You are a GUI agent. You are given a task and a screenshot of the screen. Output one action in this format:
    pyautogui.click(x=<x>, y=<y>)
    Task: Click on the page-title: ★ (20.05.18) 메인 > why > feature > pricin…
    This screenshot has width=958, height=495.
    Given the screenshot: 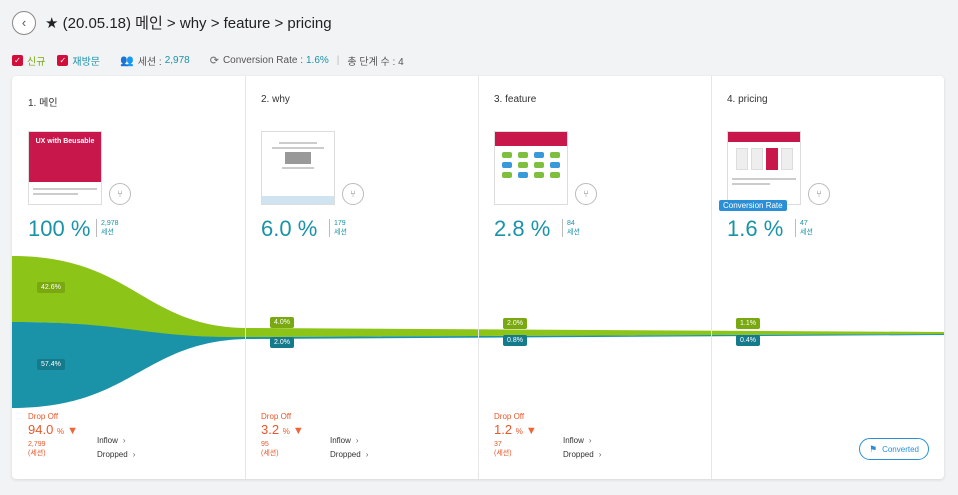 What is the action you would take?
    pyautogui.click(x=188, y=23)
    